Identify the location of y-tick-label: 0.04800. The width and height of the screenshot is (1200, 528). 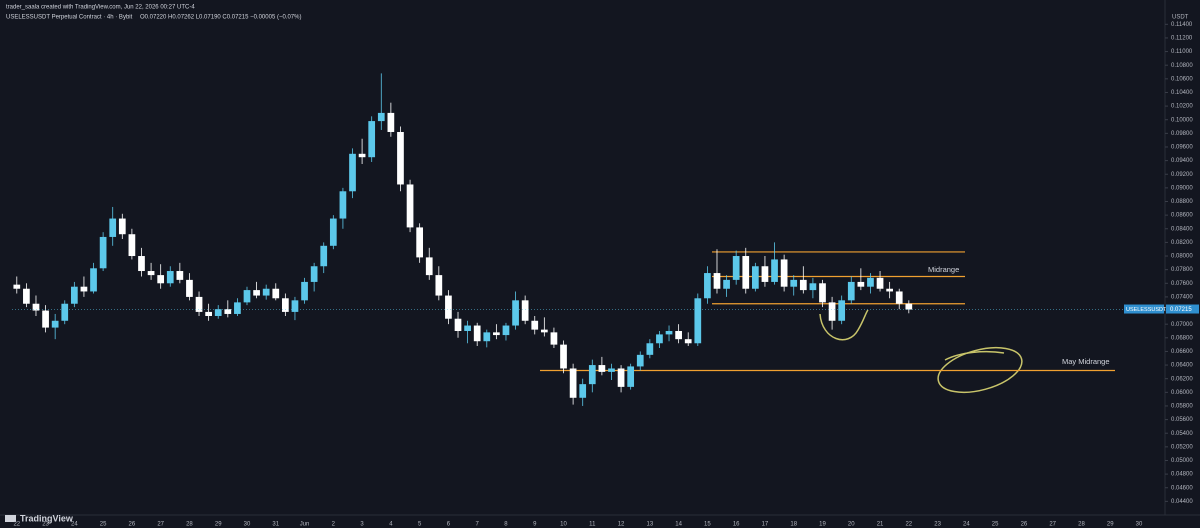
(1182, 475).